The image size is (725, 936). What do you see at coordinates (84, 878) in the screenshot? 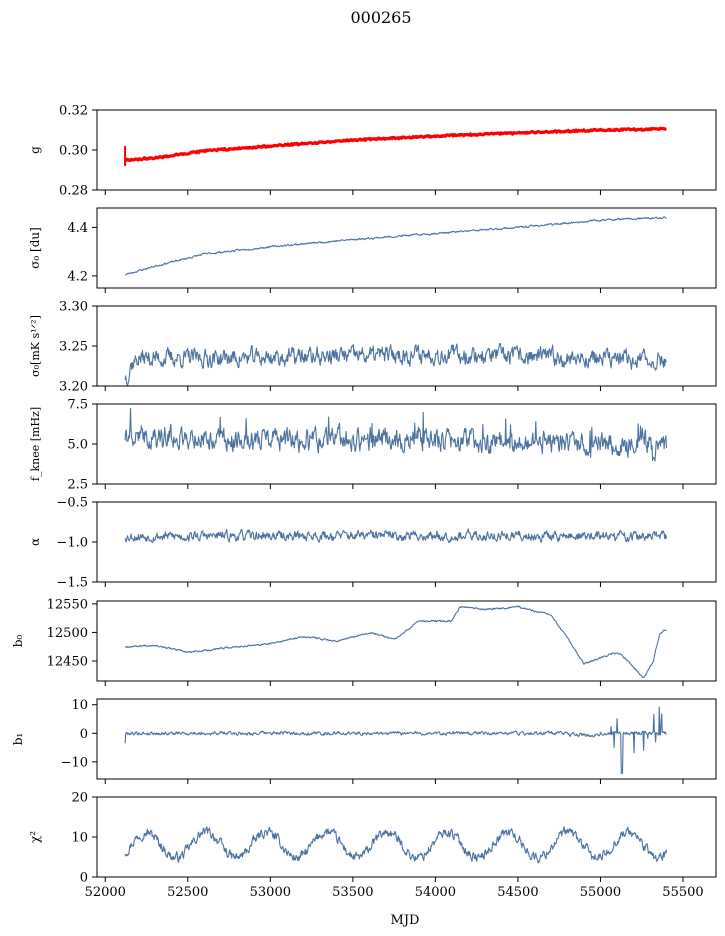
I see `y-tick-label-chi2: 0` at bounding box center [84, 878].